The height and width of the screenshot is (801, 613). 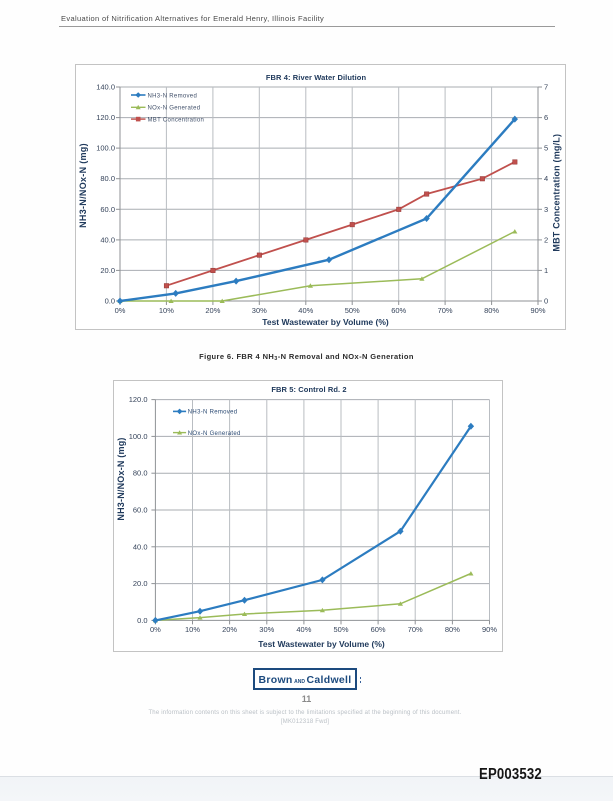 What do you see at coordinates (105, 87) in the screenshot?
I see `svg-text: 140.0` at bounding box center [105, 87].